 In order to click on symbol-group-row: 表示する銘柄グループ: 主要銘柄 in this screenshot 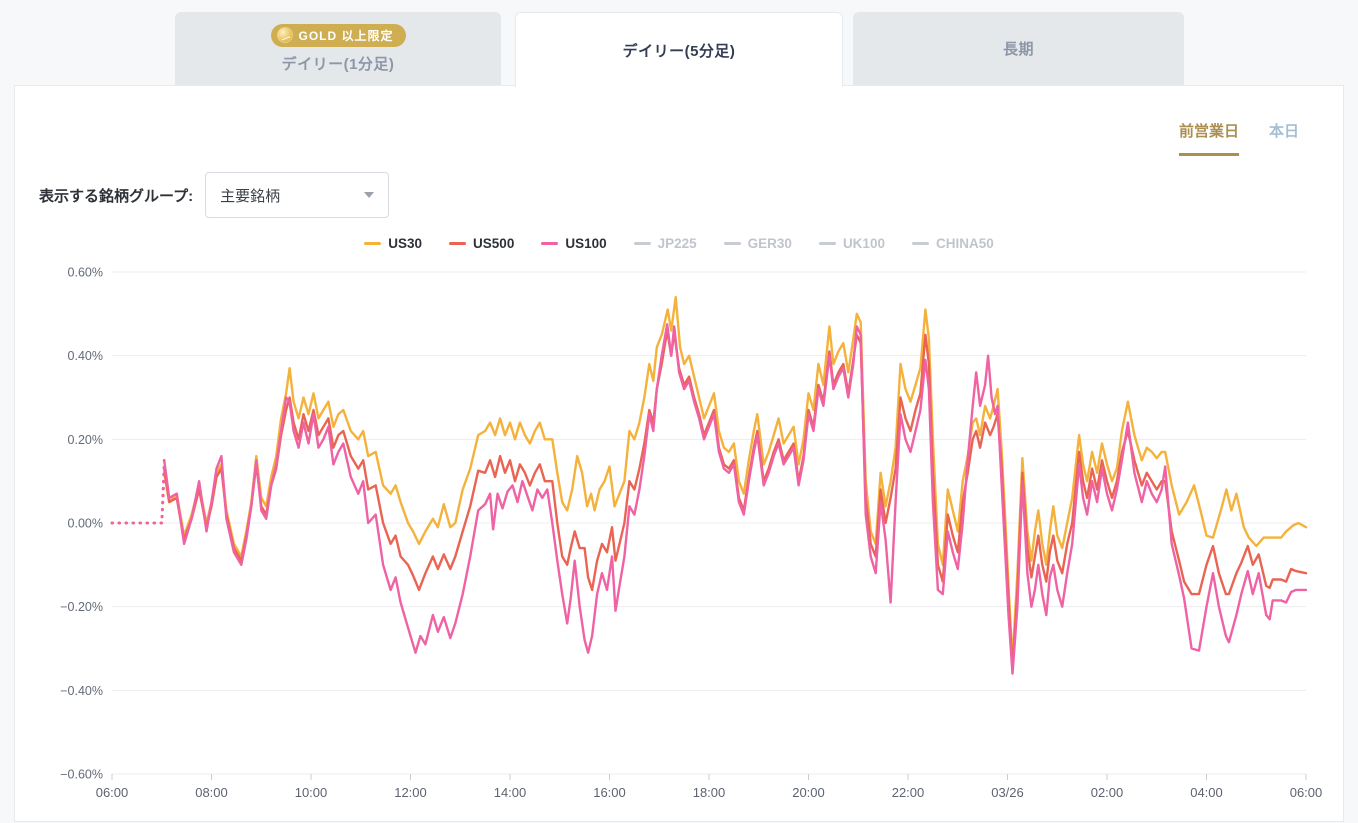, I will do `click(214, 195)`.